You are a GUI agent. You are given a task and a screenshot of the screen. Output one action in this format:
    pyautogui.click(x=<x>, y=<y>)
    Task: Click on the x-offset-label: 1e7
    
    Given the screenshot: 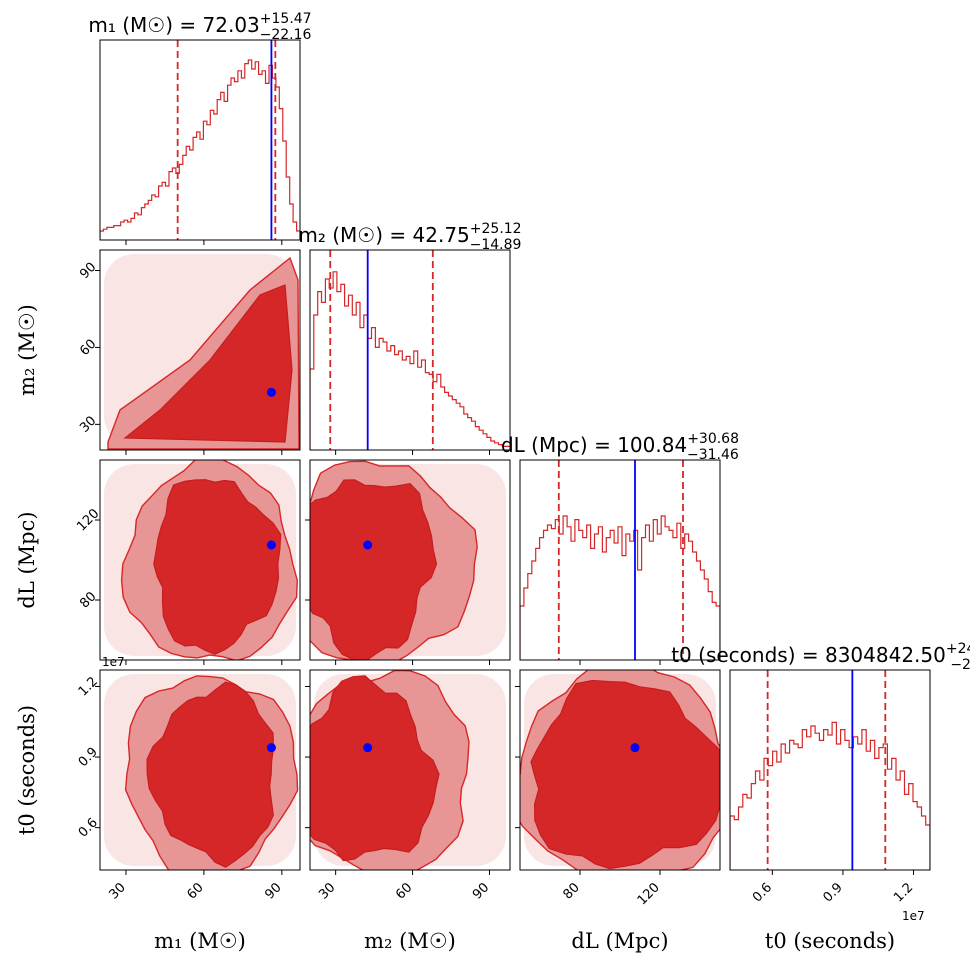 What is the action you would take?
    pyautogui.click(x=913, y=916)
    